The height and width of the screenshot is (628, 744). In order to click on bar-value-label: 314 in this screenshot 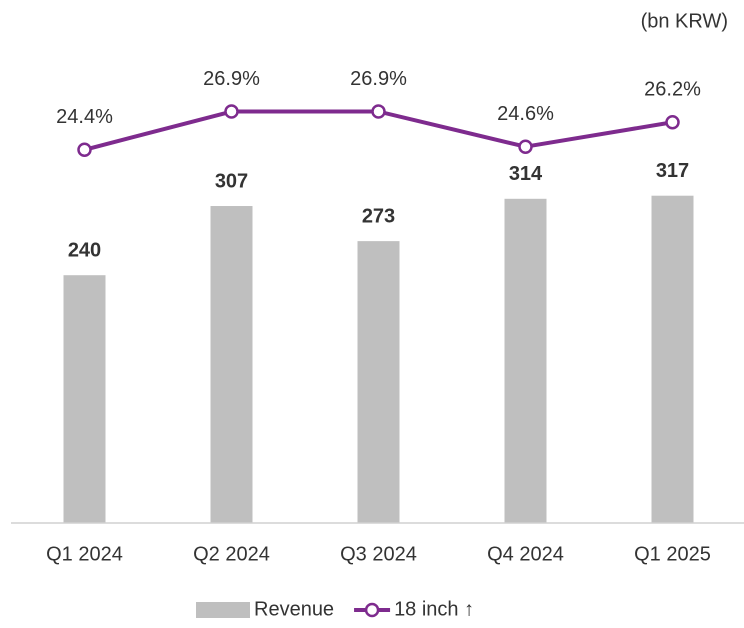, I will do `click(526, 174)`.